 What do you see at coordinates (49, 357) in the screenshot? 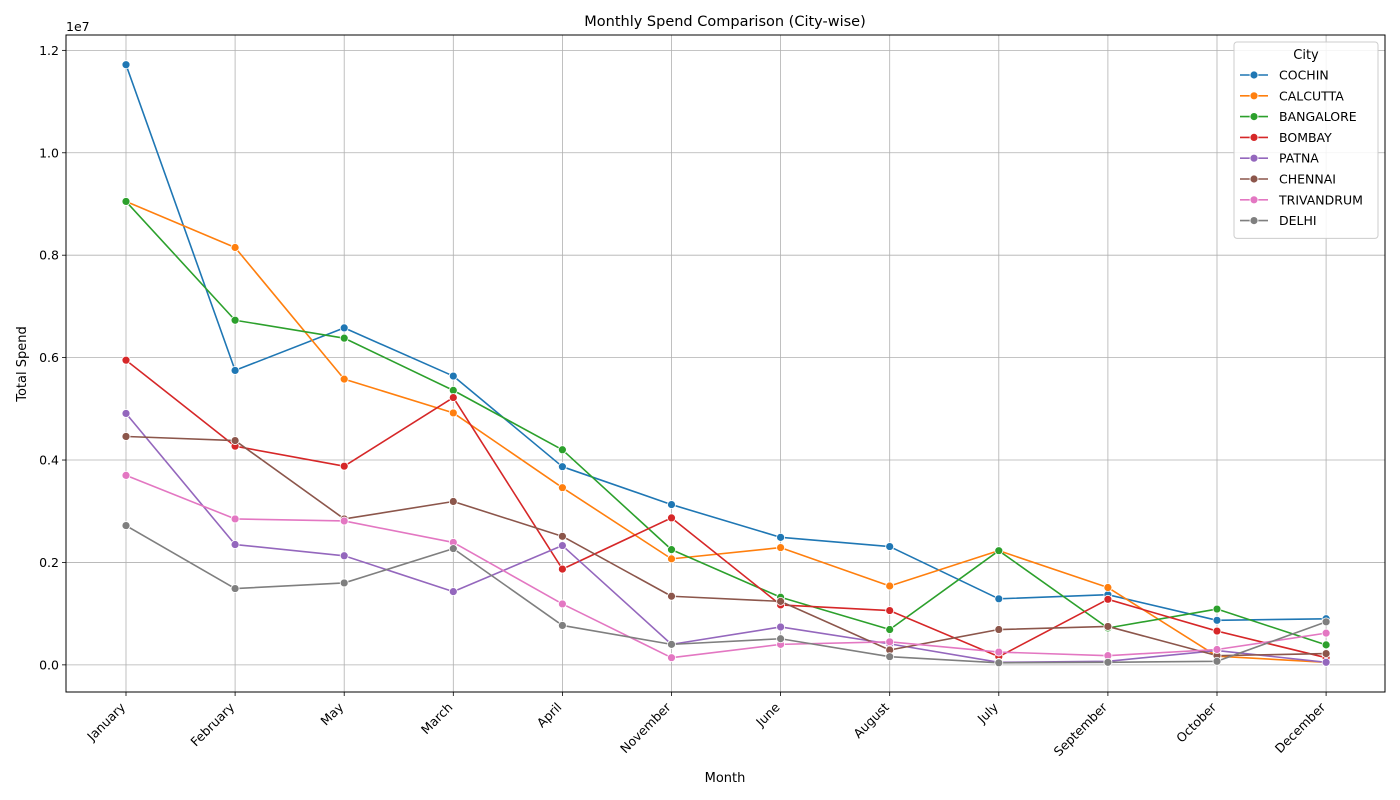
I see `y-tick-label: 0.6` at bounding box center [49, 357].